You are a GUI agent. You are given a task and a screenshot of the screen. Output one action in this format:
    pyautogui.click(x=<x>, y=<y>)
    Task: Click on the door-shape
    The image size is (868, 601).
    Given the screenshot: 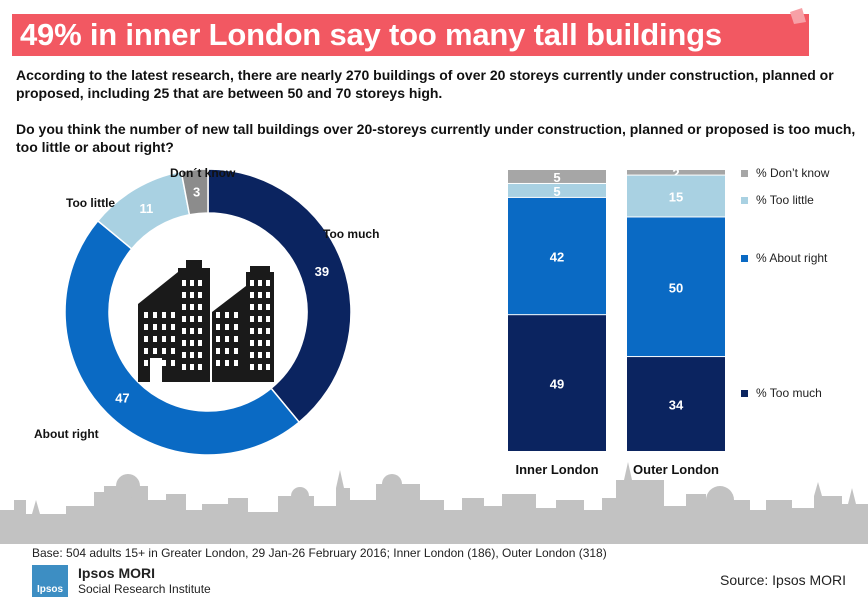 What is the action you would take?
    pyautogui.click(x=156, y=370)
    